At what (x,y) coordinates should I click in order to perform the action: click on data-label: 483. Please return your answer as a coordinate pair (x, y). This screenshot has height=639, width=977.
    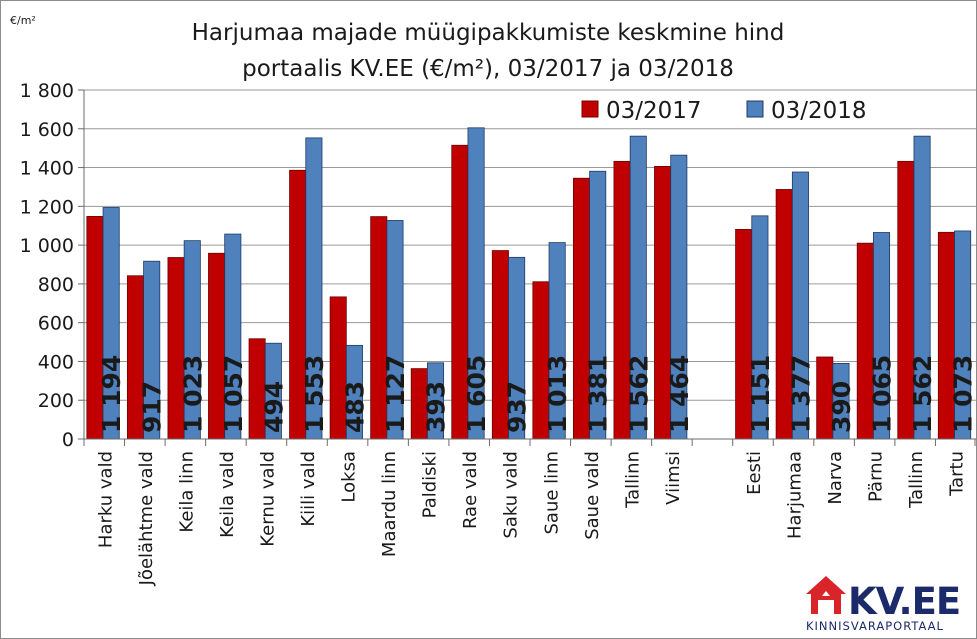
    Looking at the image, I should click on (354, 407).